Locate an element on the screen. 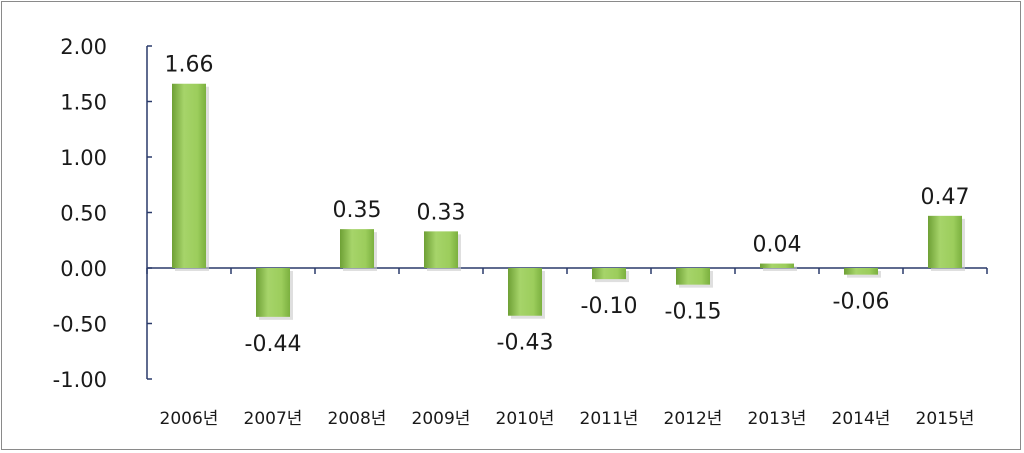  data-label: -0.06 is located at coordinates (861, 302).